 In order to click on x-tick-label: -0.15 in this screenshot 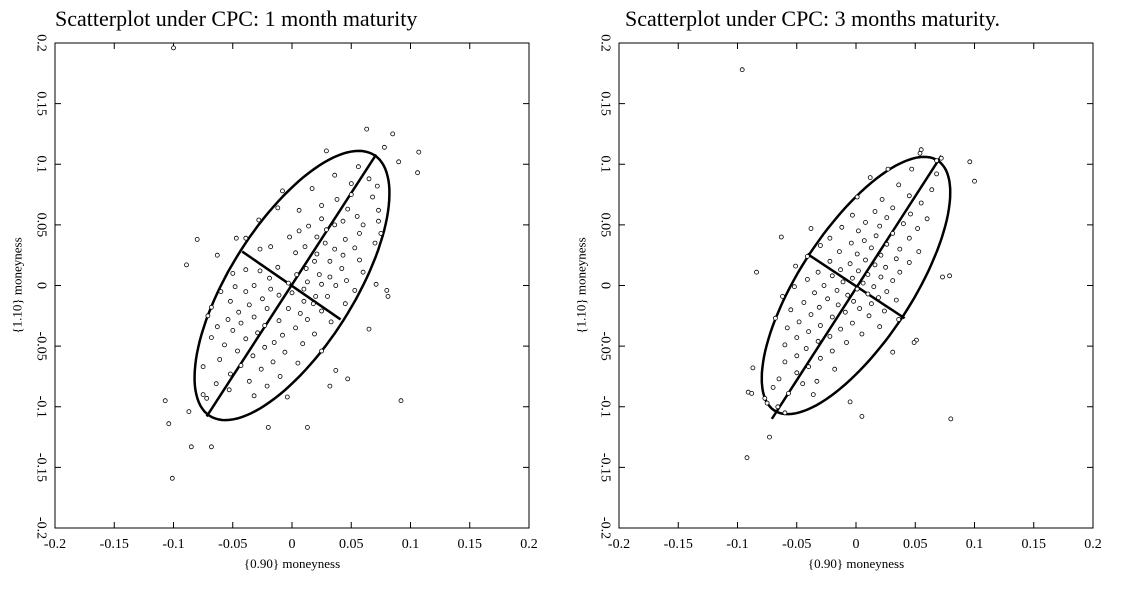, I will do `click(678, 544)`.